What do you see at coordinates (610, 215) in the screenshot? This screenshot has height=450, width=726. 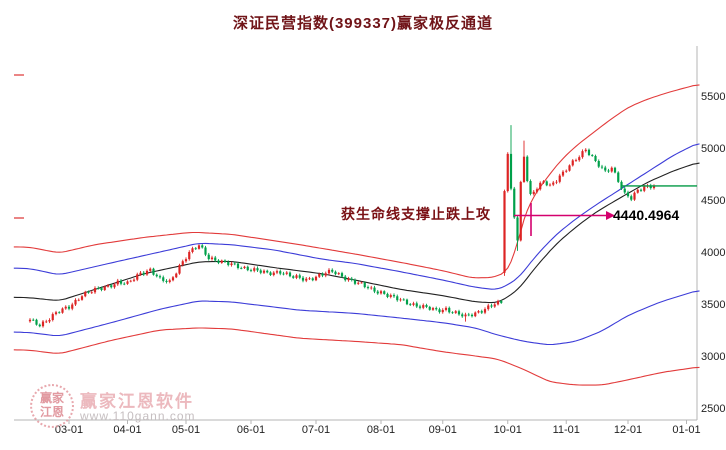 I see `annotation-arrow-head` at bounding box center [610, 215].